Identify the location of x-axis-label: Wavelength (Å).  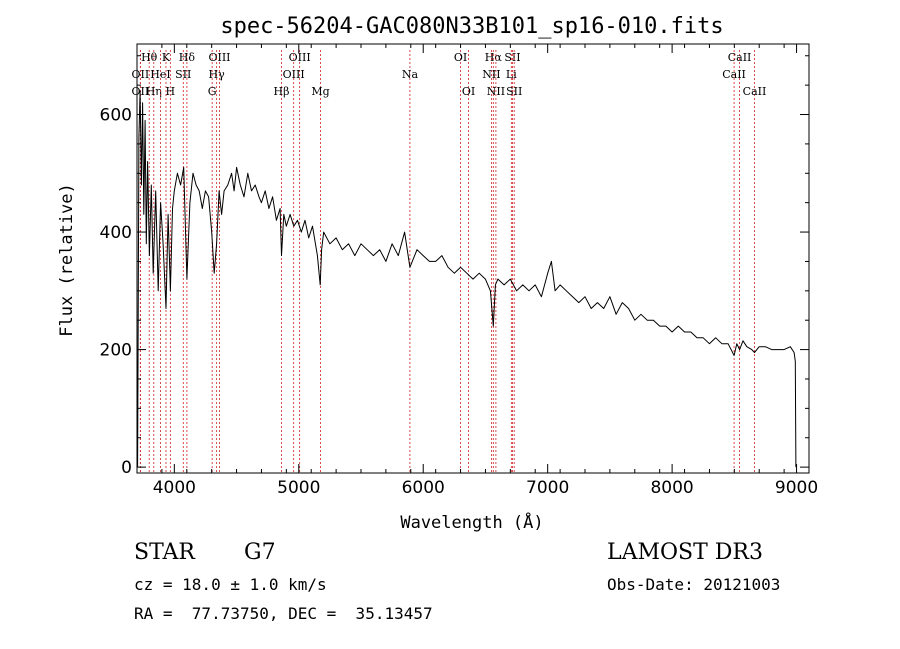
(471, 522).